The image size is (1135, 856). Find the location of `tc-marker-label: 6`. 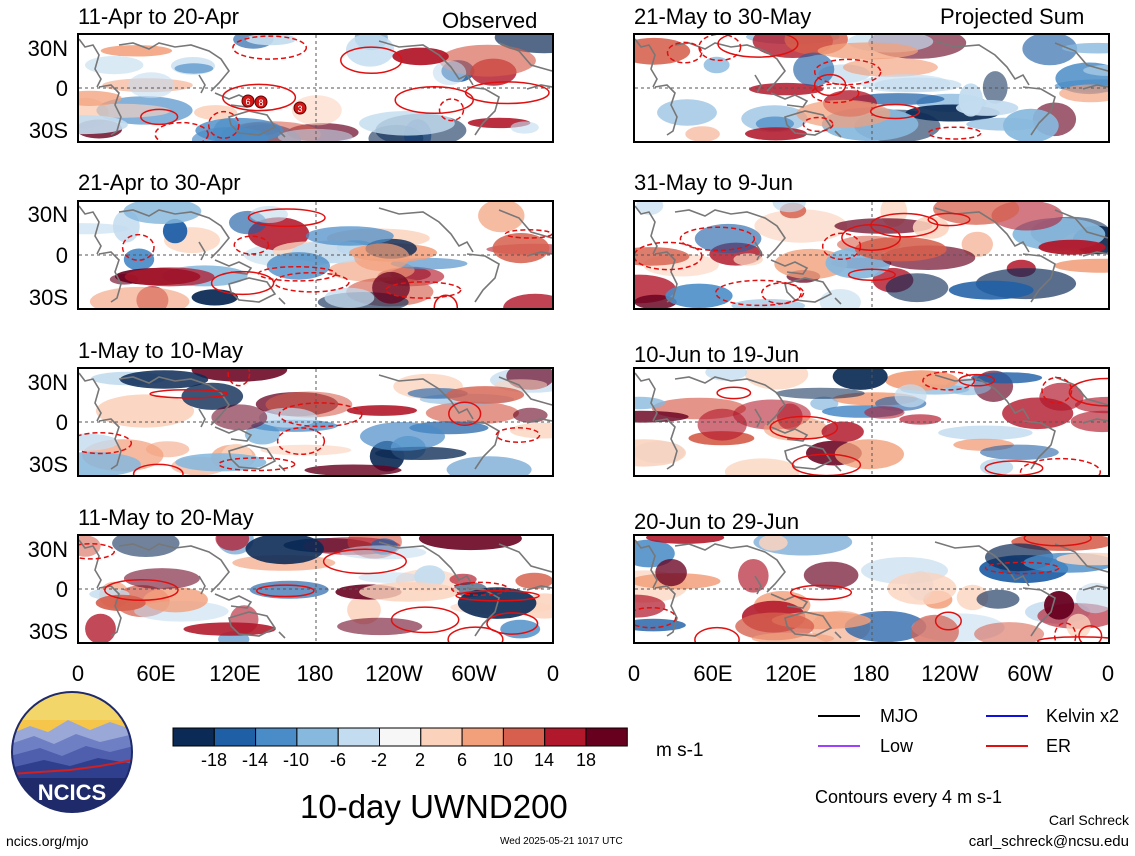

tc-marker-label: 6 is located at coordinates (247, 102).